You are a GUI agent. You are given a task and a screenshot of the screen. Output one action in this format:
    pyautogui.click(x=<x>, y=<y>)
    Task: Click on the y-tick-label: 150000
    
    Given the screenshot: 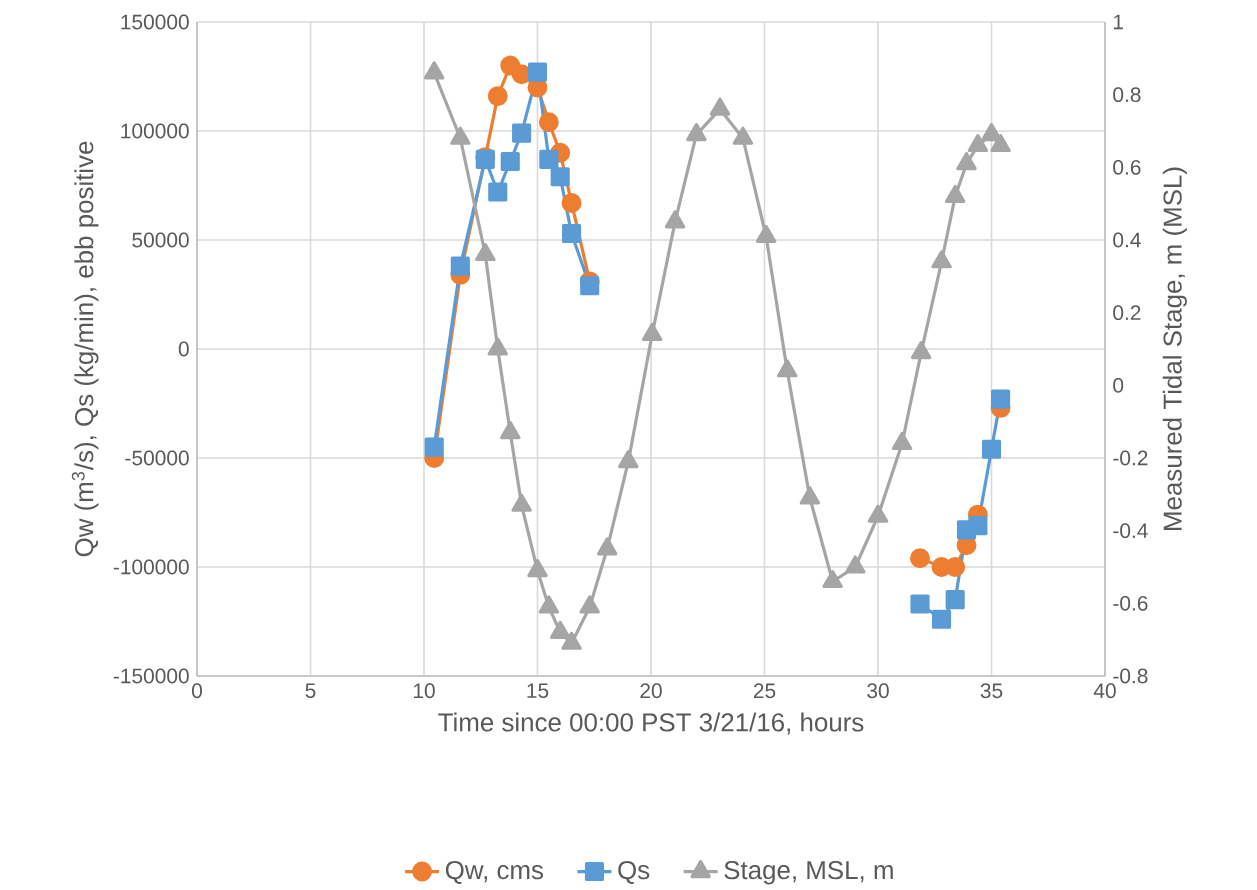 What is the action you would take?
    pyautogui.click(x=155, y=22)
    